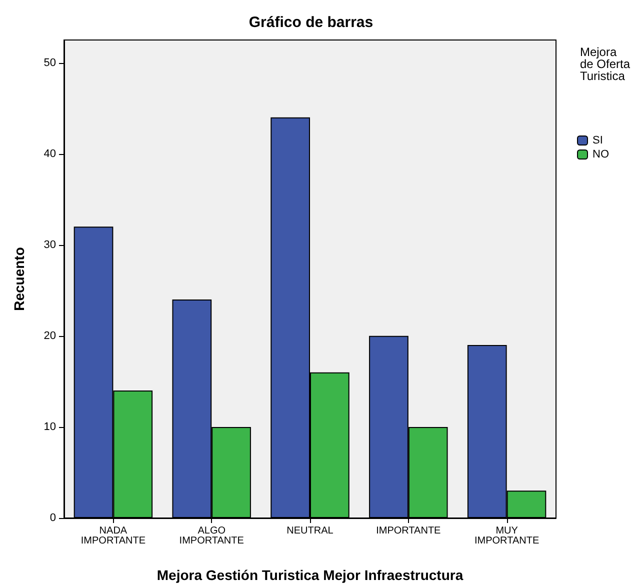 This screenshot has width=634, height=587. What do you see at coordinates (19, 279) in the screenshot?
I see `y-axis-title: Recuento` at bounding box center [19, 279].